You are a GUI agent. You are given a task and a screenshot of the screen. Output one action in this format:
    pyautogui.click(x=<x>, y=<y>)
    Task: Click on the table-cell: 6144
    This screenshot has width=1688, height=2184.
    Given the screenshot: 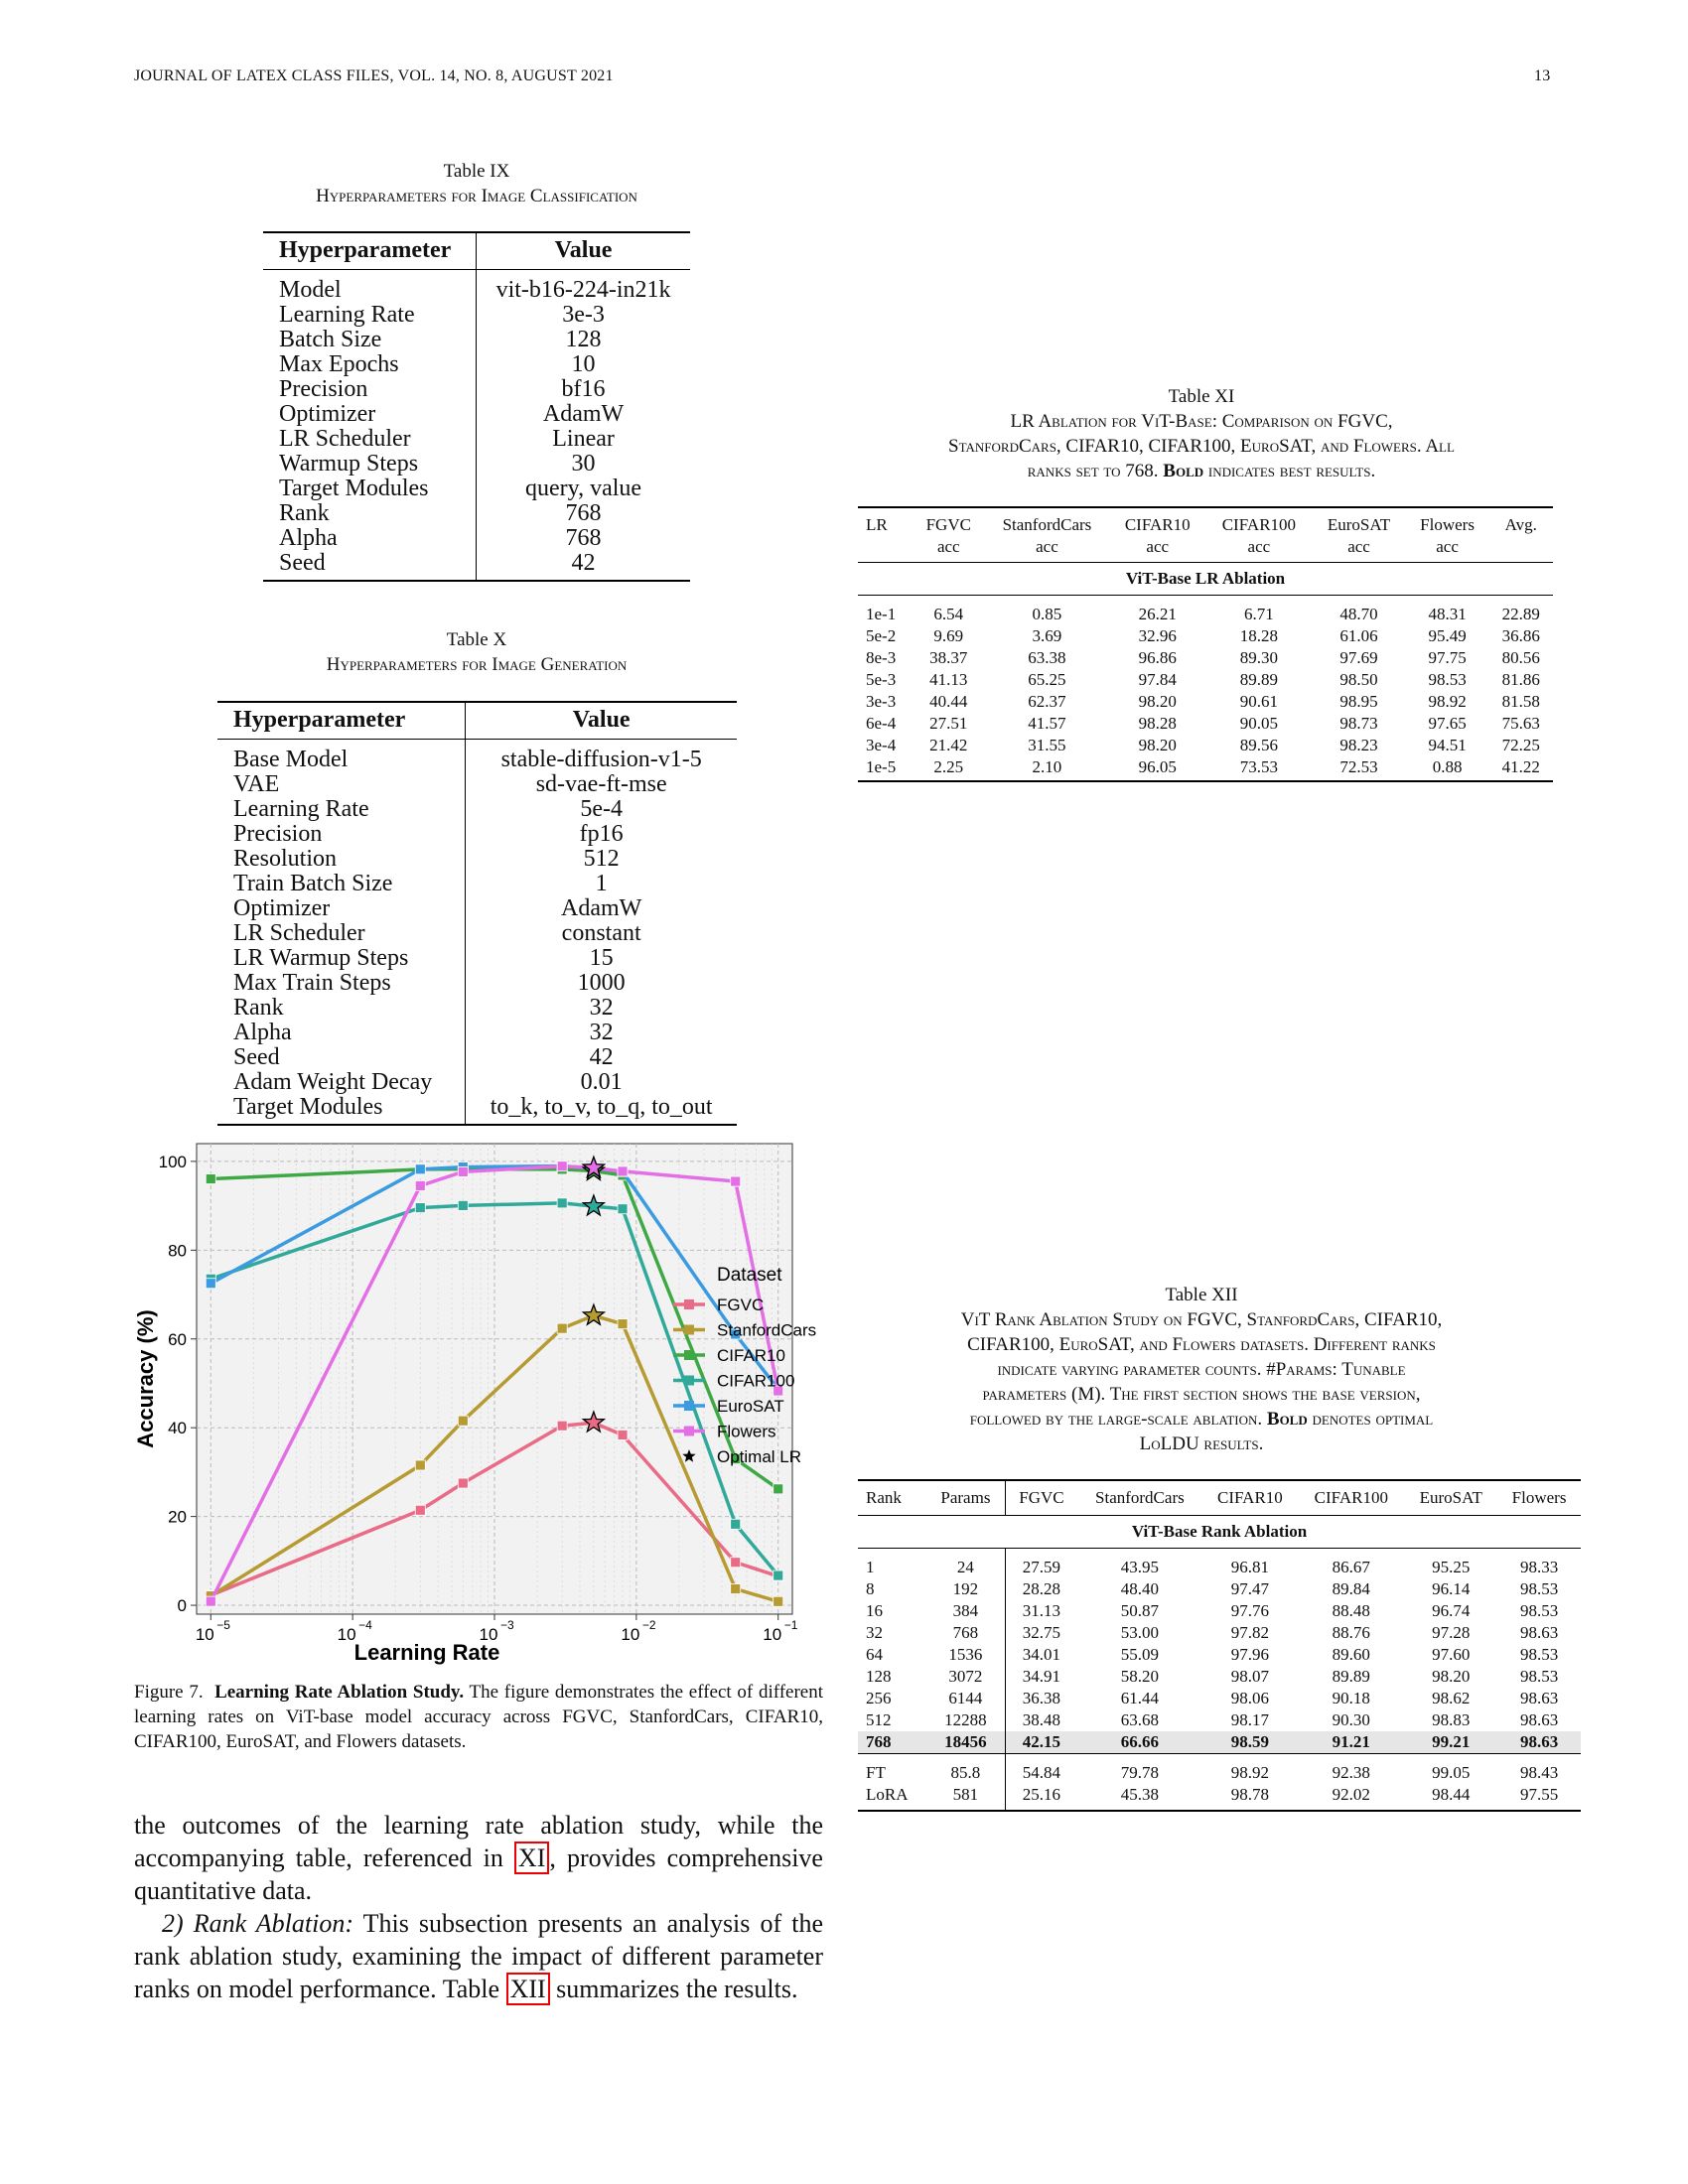 What is the action you would take?
    pyautogui.click(x=966, y=1698)
    